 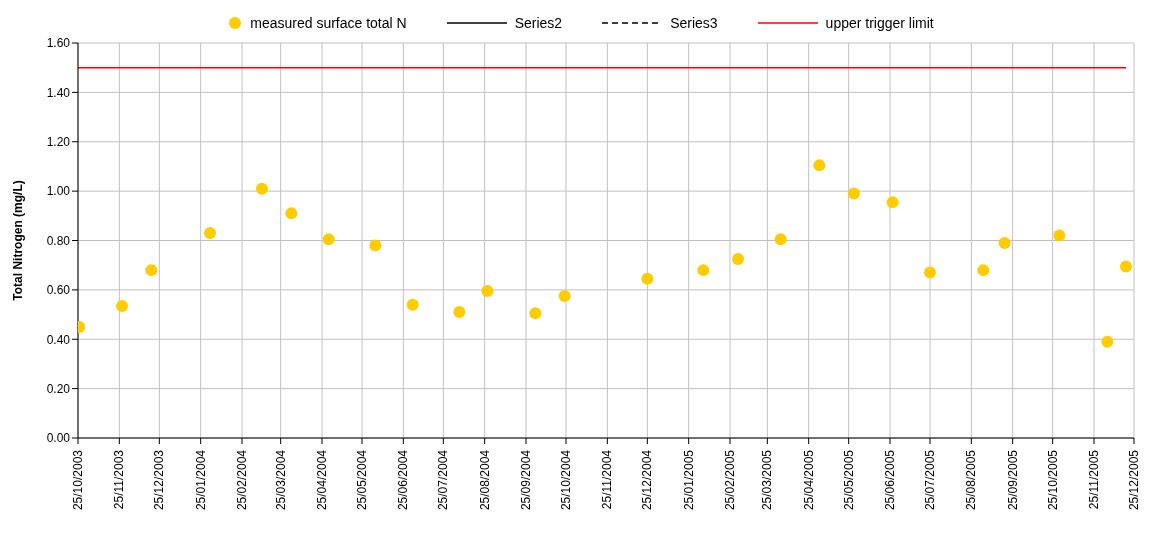 I want to click on x-tick-label: 25/03/2004, so click(x=280, y=480).